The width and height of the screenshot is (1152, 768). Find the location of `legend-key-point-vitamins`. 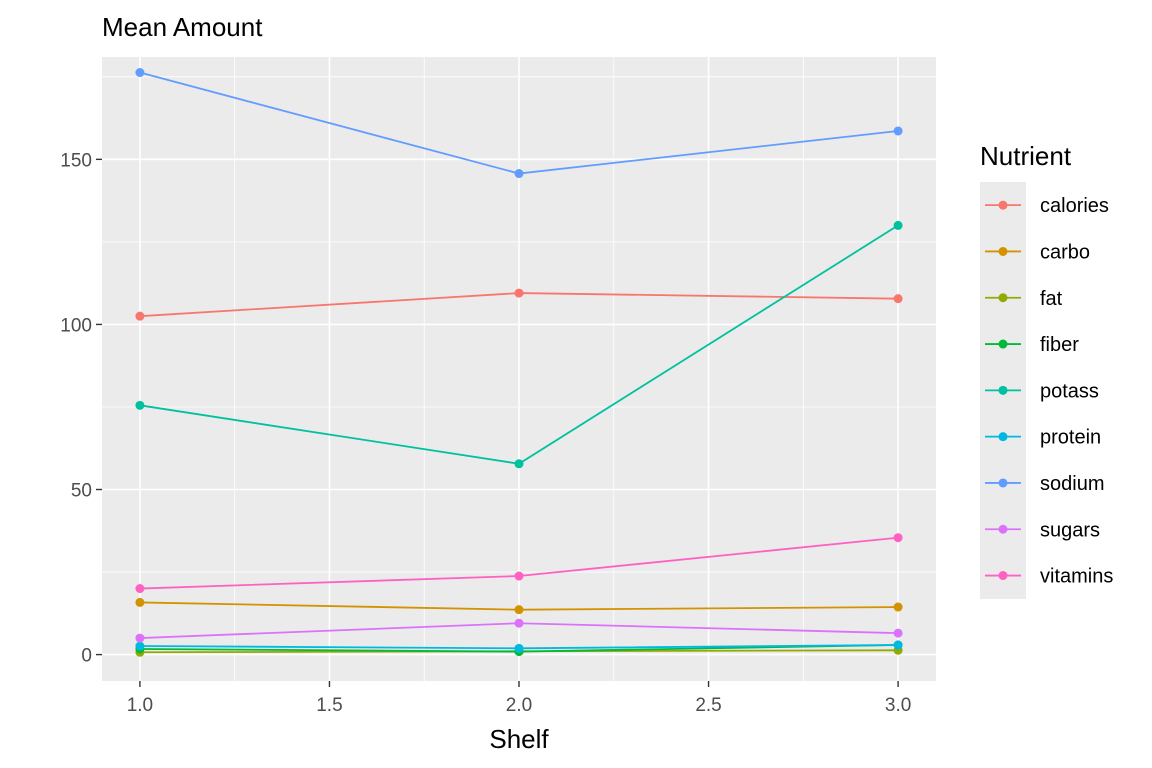

legend-key-point-vitamins is located at coordinates (1003, 576).